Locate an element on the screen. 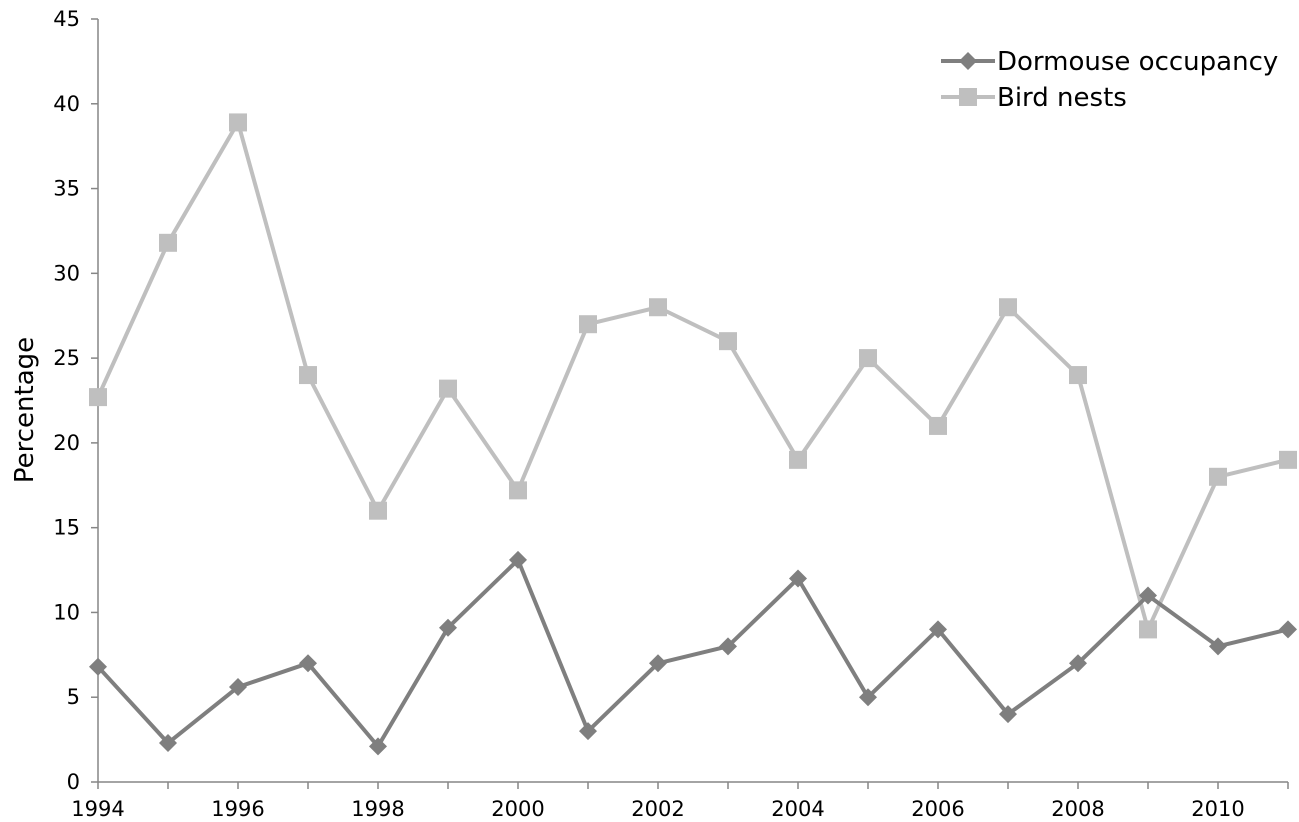 This screenshot has height=822, width=1299. y-tick-label: 40 is located at coordinates (66, 104).